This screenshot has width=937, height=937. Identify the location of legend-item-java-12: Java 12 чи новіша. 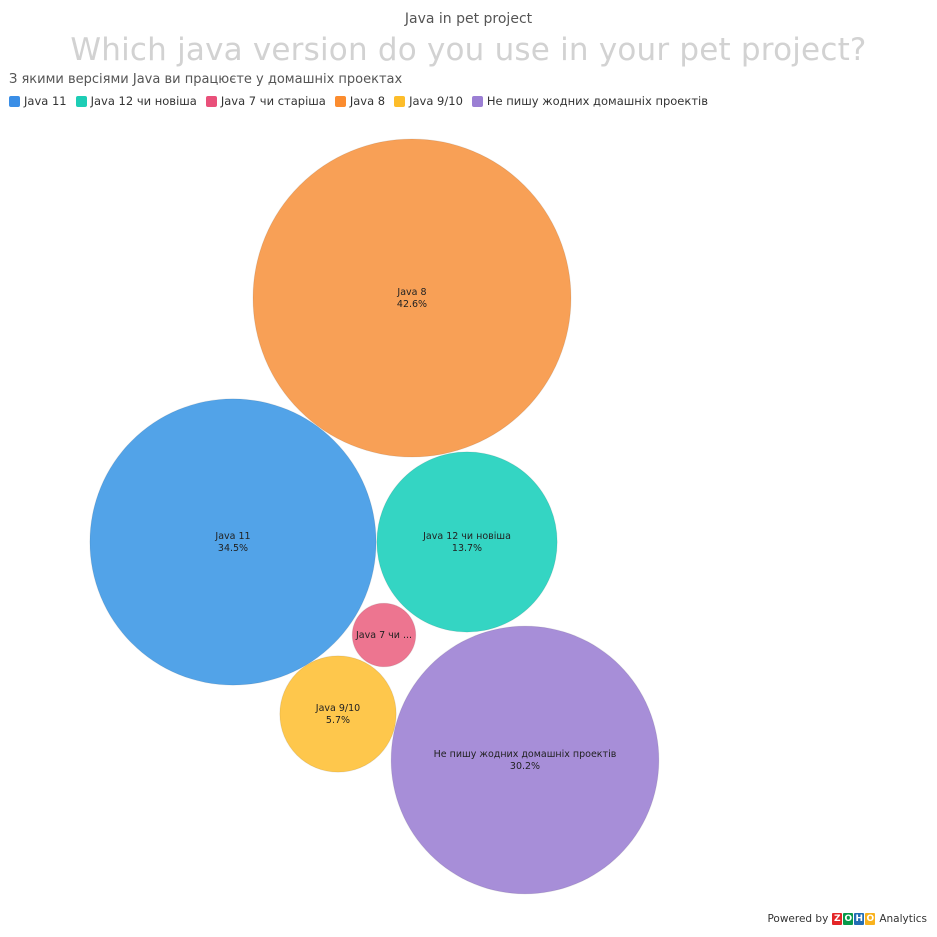
(136, 101).